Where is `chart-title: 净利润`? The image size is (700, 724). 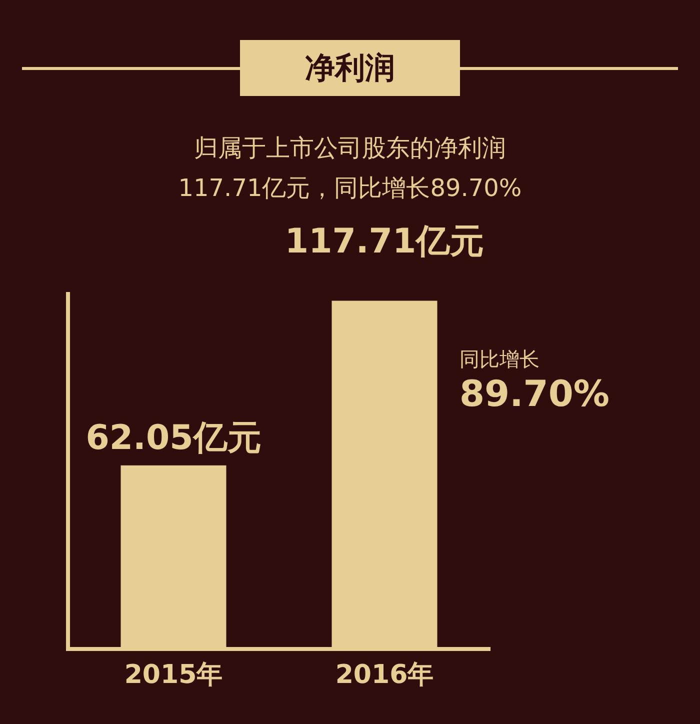 chart-title: 净利润 is located at coordinates (350, 68).